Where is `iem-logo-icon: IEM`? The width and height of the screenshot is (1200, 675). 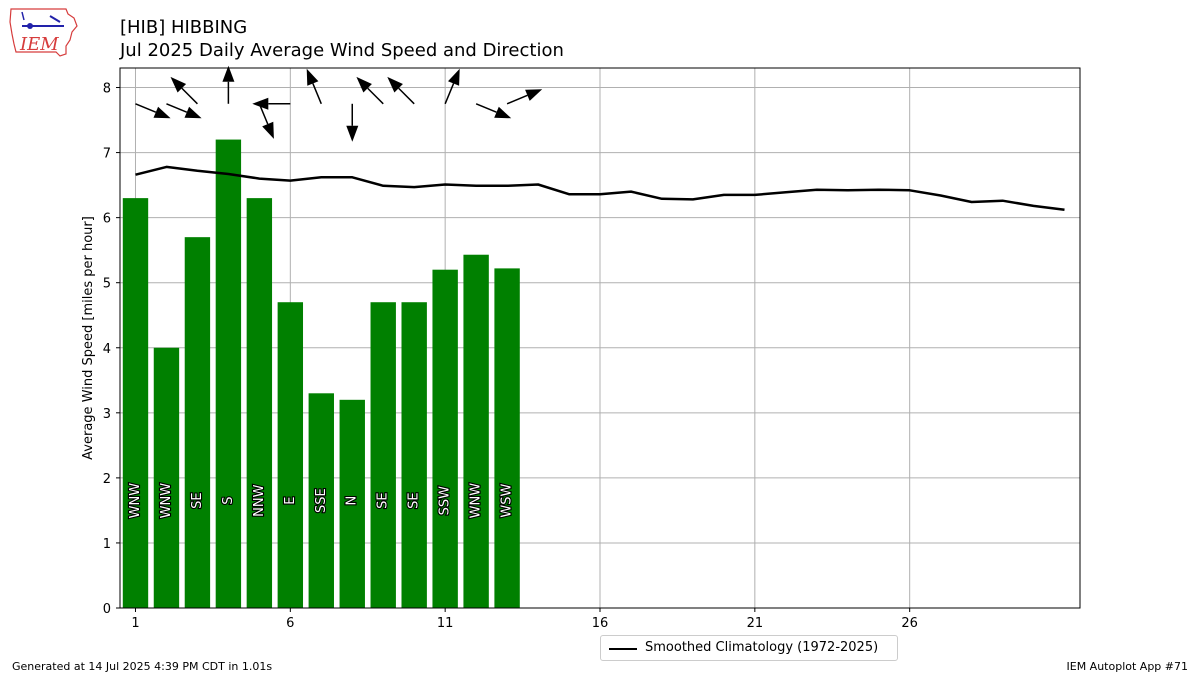 iem-logo-icon: IEM is located at coordinates (44, 32).